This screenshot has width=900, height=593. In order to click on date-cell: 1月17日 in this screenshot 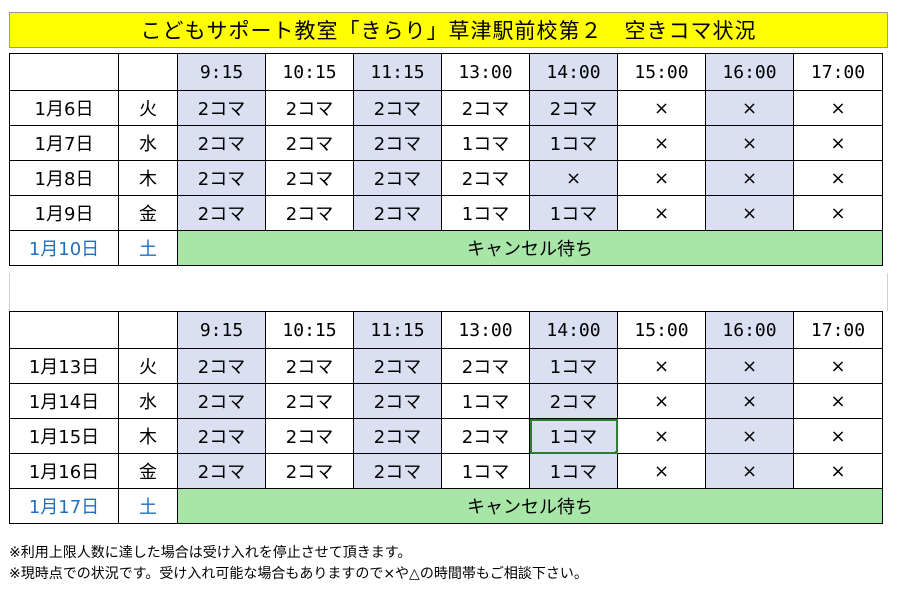, I will do `click(64, 506)`.